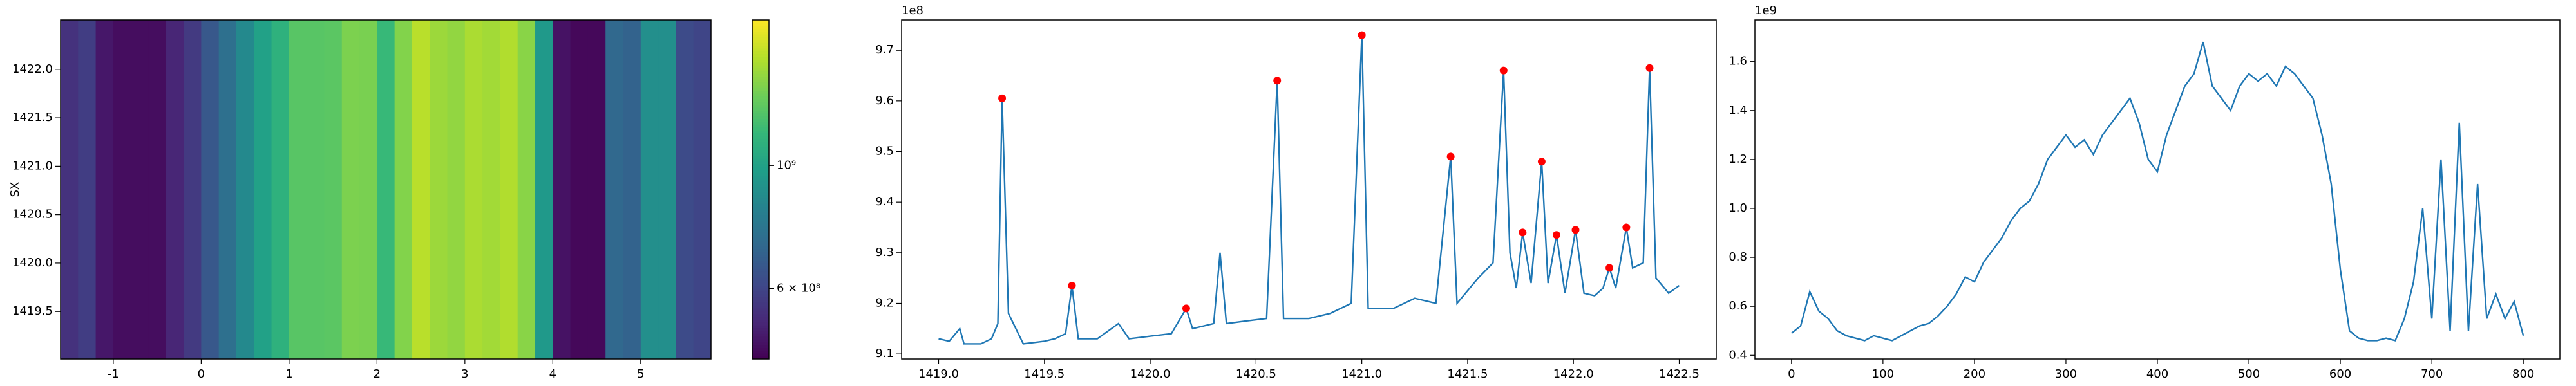  What do you see at coordinates (2523, 374) in the screenshot?
I see `x-tick-label: 800` at bounding box center [2523, 374].